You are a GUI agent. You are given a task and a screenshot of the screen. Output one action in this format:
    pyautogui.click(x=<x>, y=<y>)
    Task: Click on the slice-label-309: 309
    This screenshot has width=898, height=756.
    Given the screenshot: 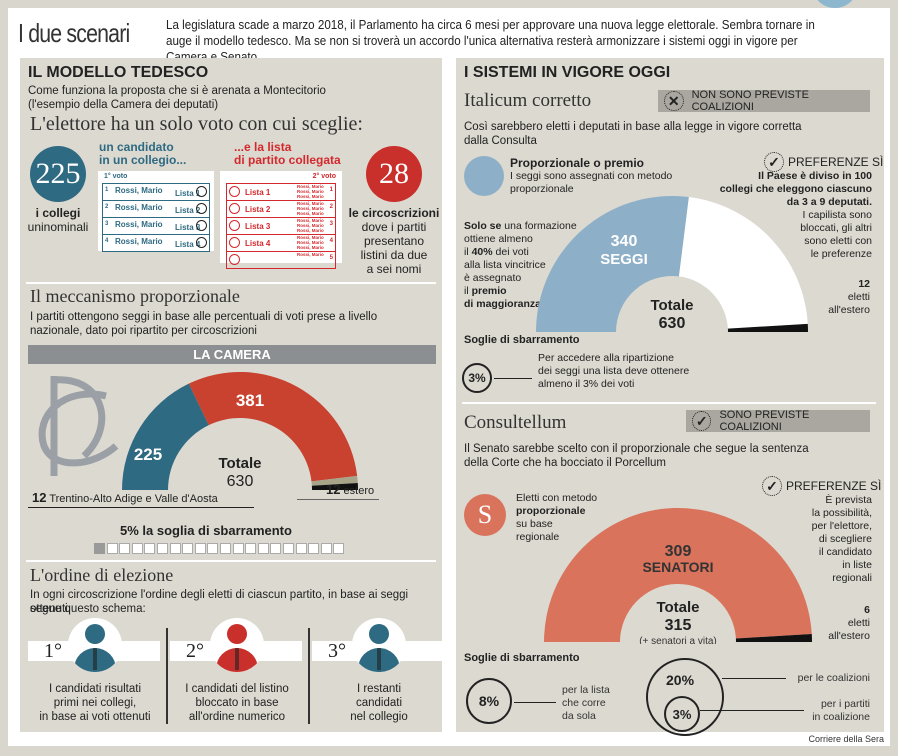 What is the action you would take?
    pyautogui.click(x=678, y=551)
    